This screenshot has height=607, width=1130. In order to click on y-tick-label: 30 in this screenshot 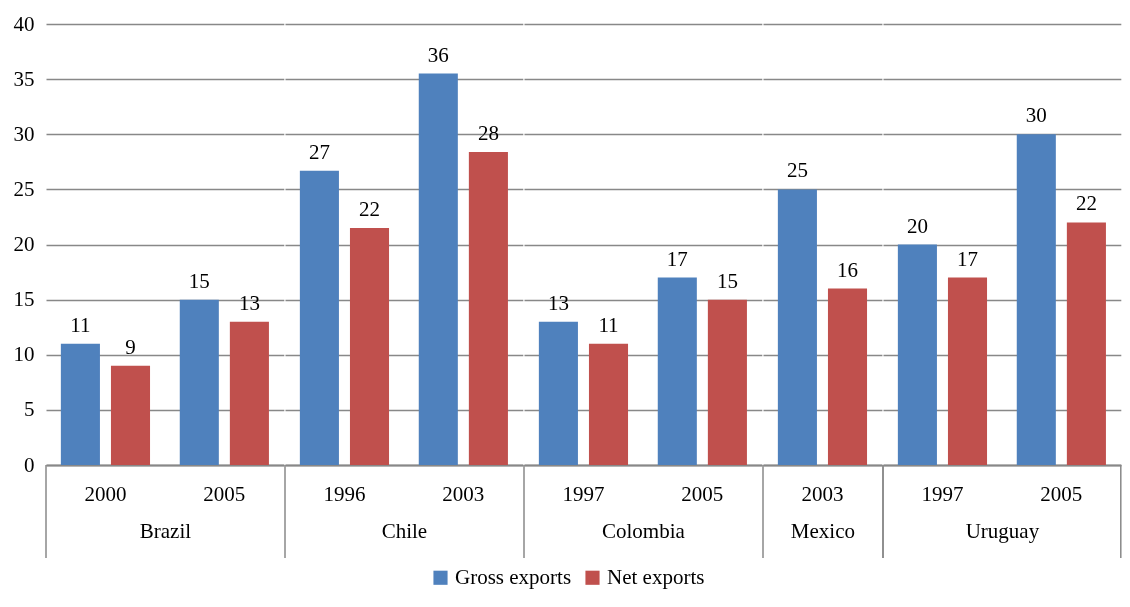, I will do `click(24, 133)`.